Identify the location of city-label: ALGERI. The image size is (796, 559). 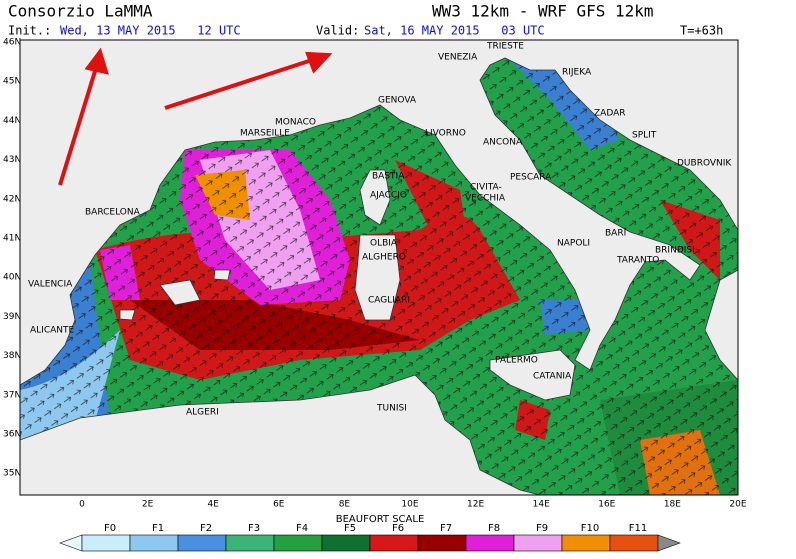
(202, 413).